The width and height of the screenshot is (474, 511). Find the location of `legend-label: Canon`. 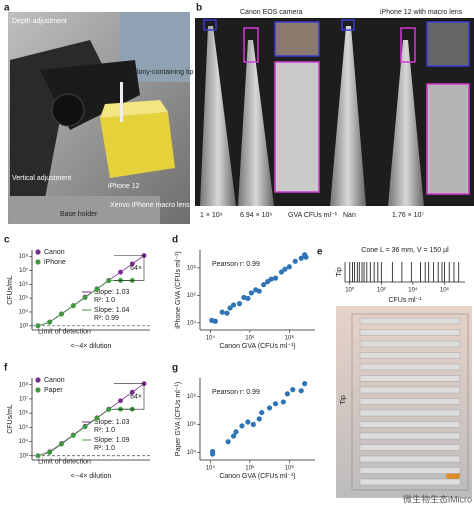

legend-label: Canon is located at coordinates (54, 380).